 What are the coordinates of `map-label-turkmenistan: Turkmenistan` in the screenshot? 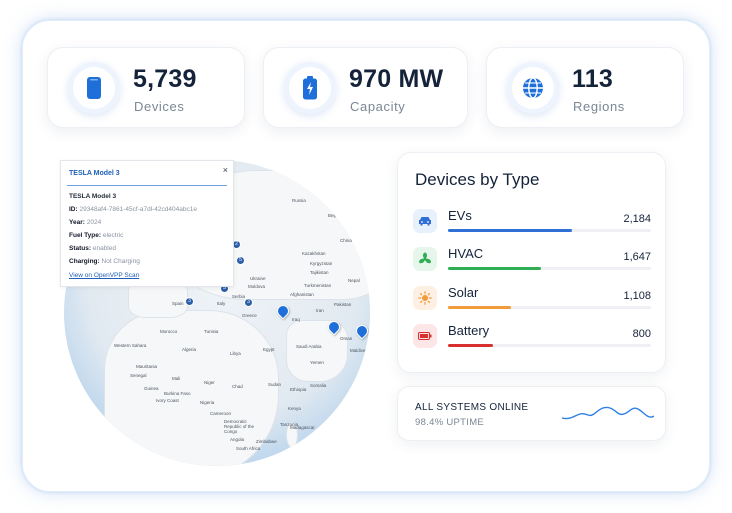 It's located at (318, 285).